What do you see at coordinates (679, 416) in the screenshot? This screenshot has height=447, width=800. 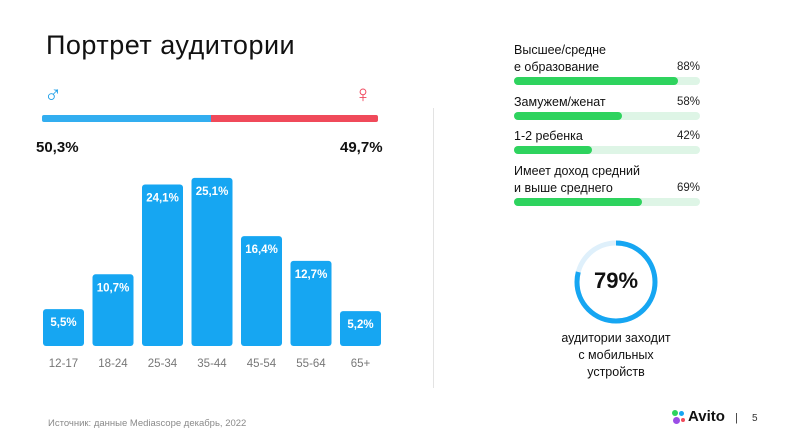 I see `avito-logo-icon` at bounding box center [679, 416].